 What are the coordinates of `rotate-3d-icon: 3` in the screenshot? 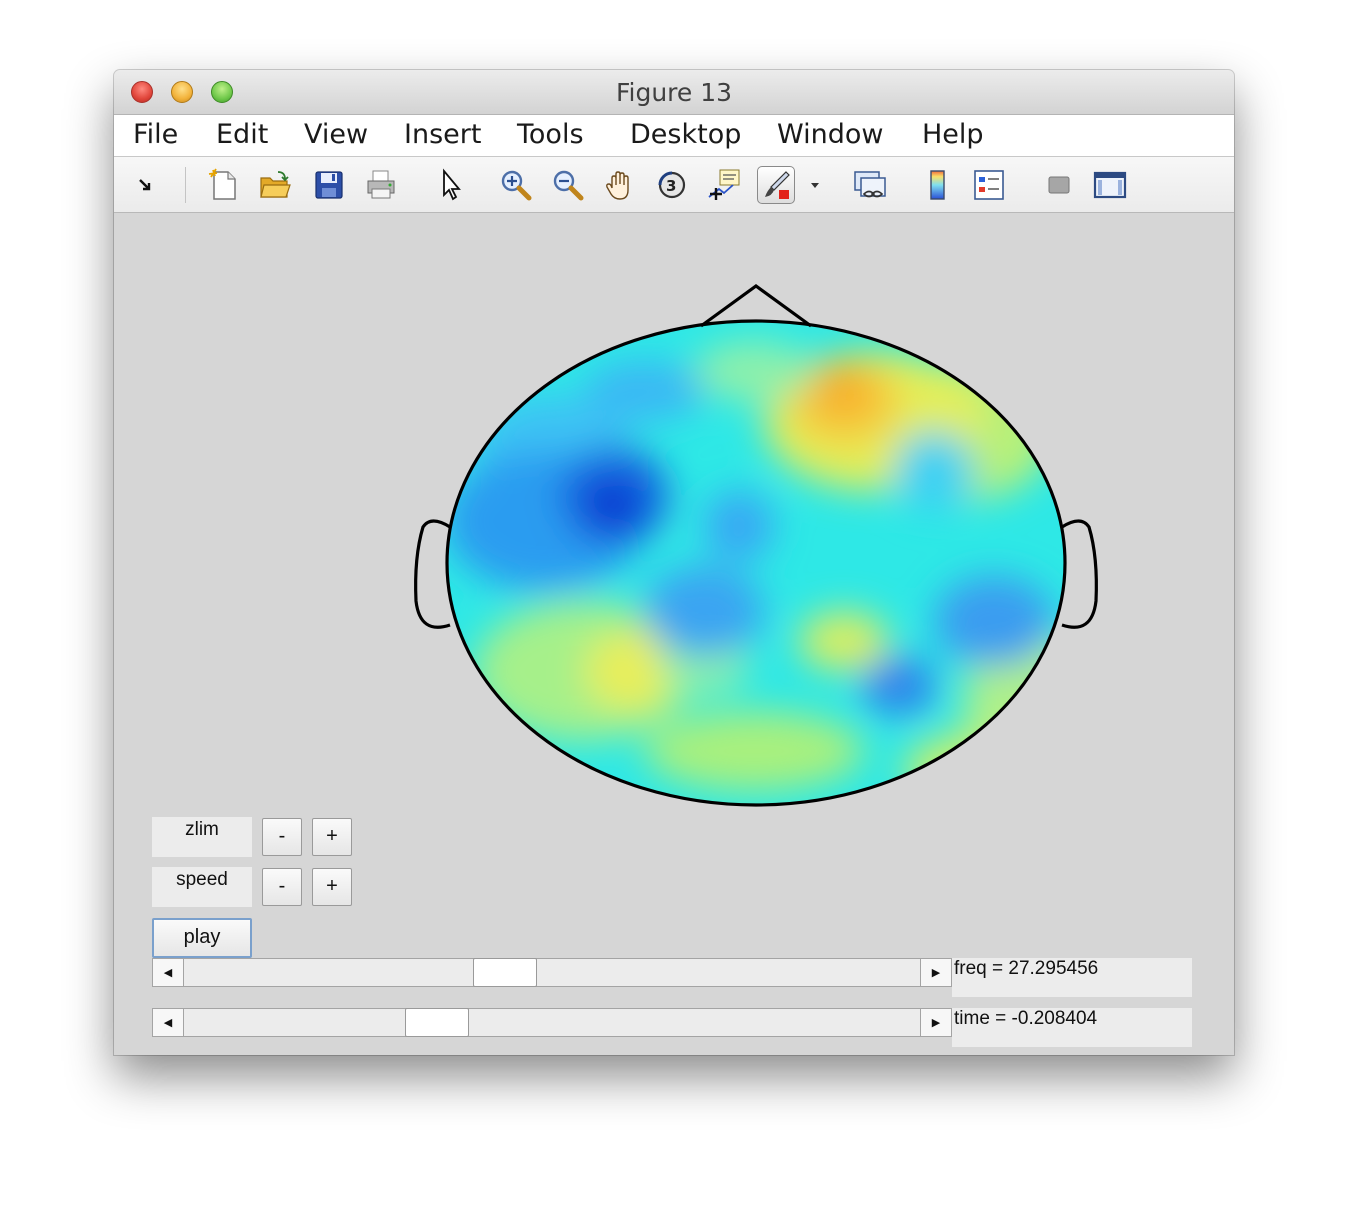 It's located at (672, 185).